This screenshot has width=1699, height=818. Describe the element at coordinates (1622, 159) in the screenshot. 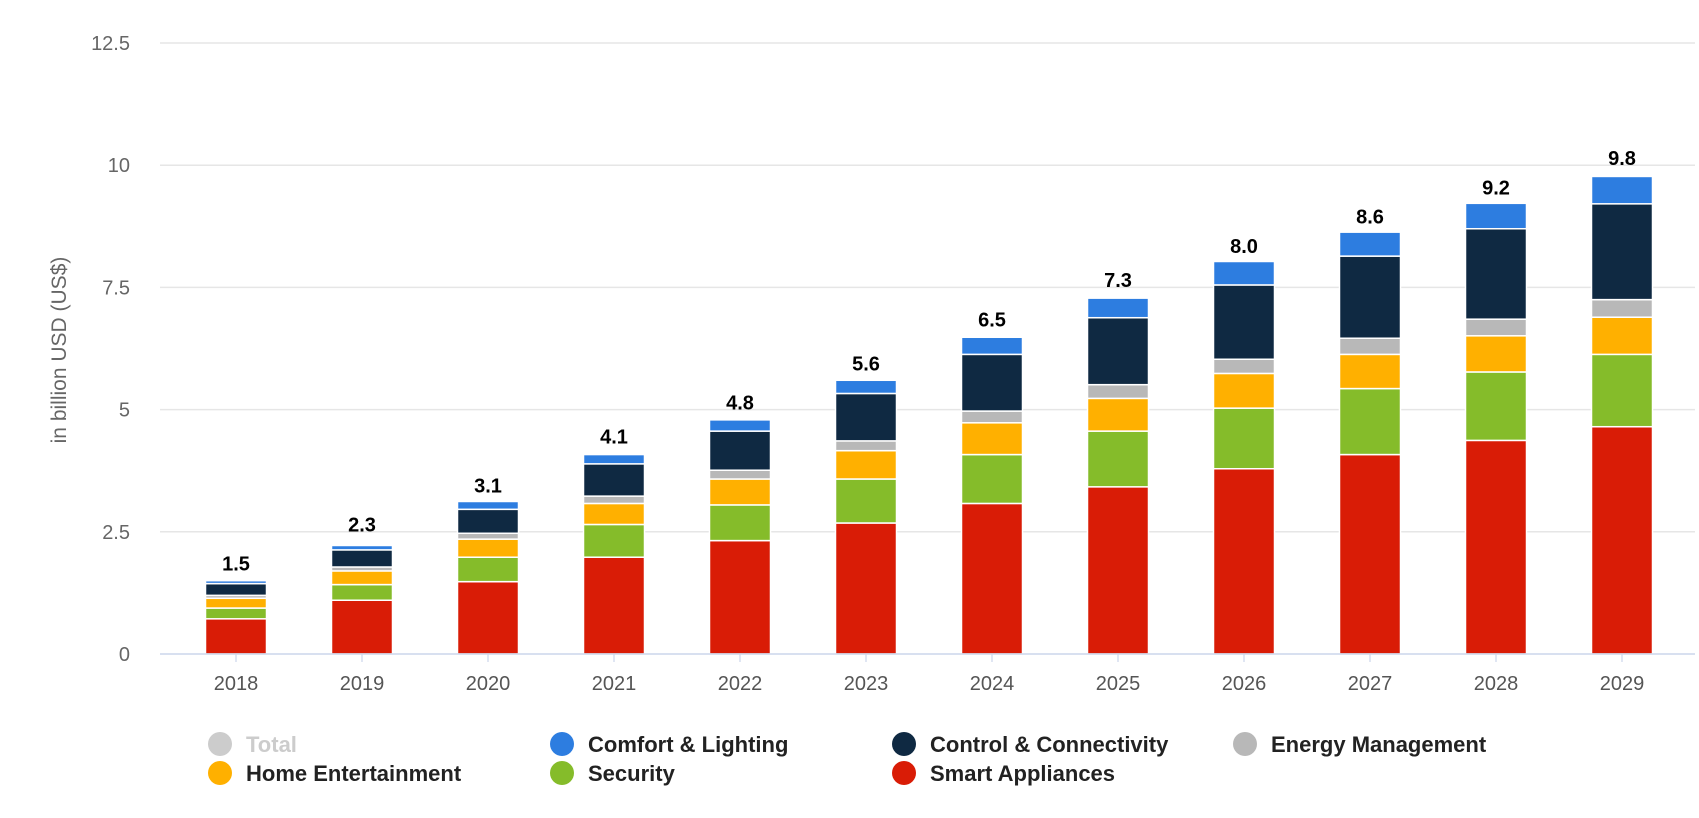

I see `total-data-label: 9.8` at that location.